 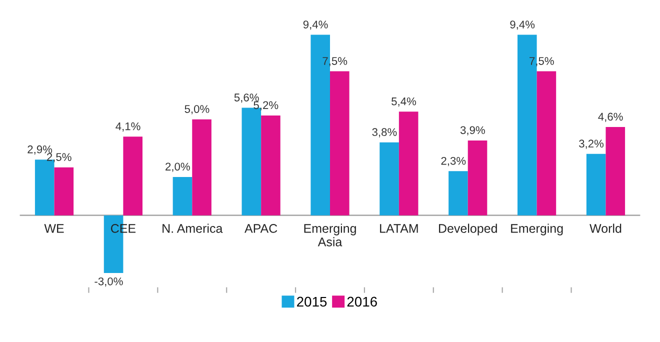 I want to click on data-label: 2,3%, so click(x=453, y=161).